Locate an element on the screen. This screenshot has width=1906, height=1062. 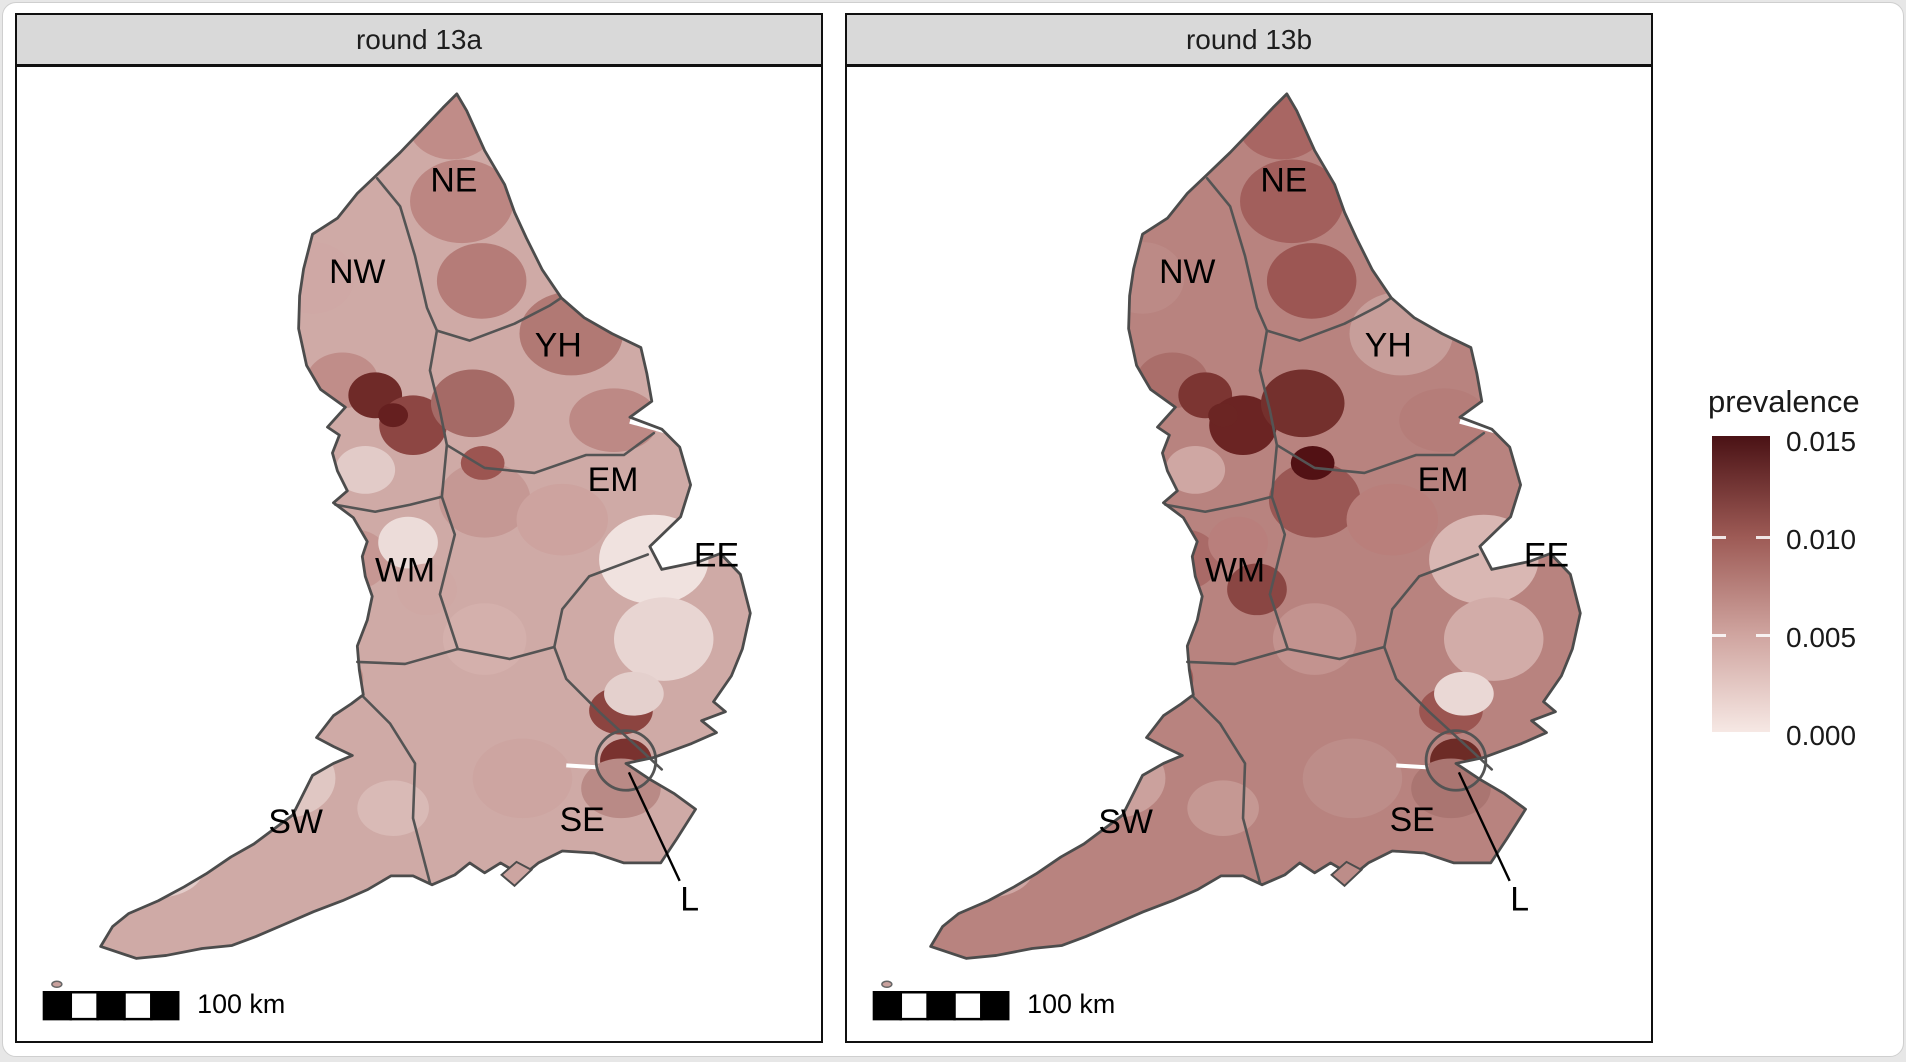
legend-colorbar is located at coordinates (1741, 584).